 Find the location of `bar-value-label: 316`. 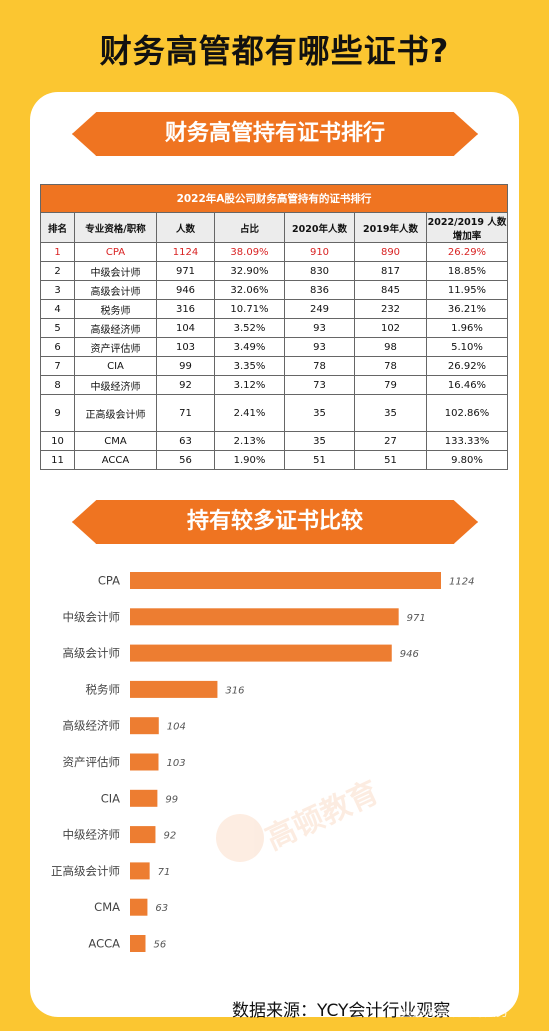

bar-value-label: 316 is located at coordinates (234, 690).